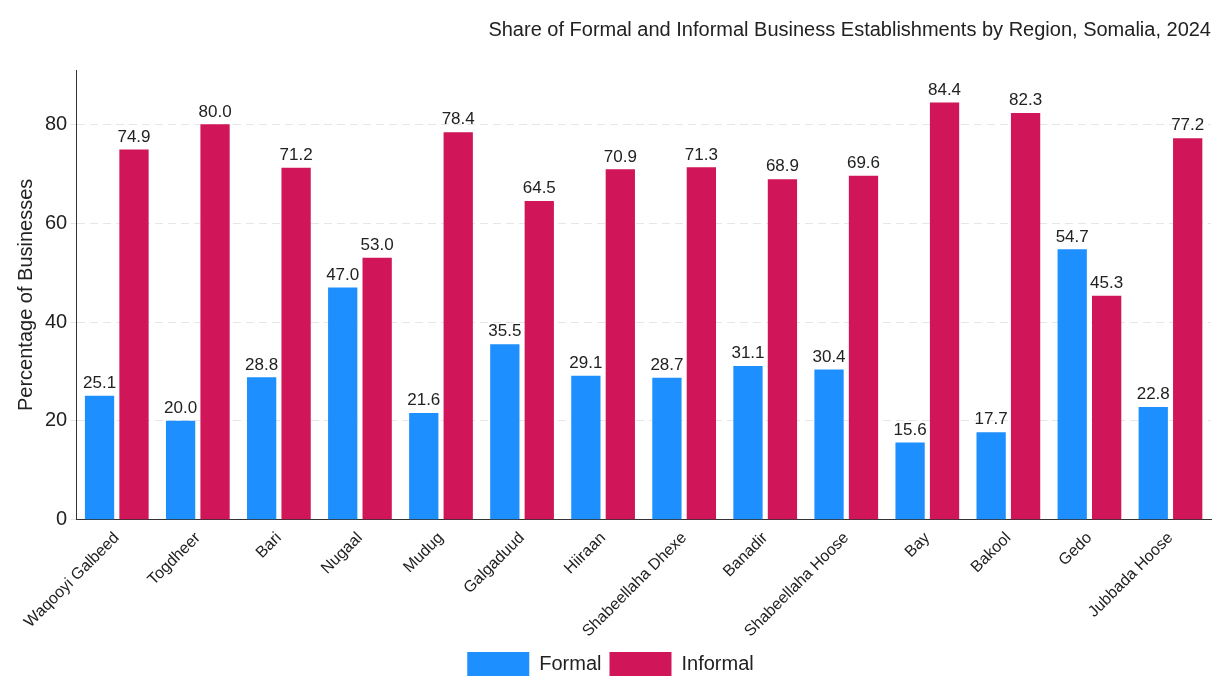 The height and width of the screenshot is (686, 1217). Describe the element at coordinates (62, 518) in the screenshot. I see `y-tick-label: 0` at that location.